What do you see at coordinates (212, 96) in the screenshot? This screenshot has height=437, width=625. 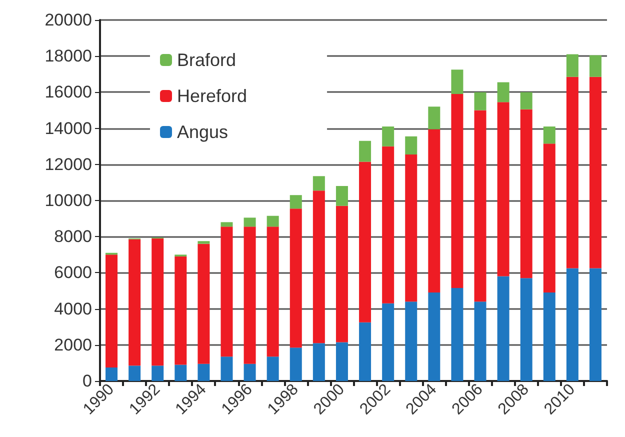 I see `legend-label: Hereford` at bounding box center [212, 96].